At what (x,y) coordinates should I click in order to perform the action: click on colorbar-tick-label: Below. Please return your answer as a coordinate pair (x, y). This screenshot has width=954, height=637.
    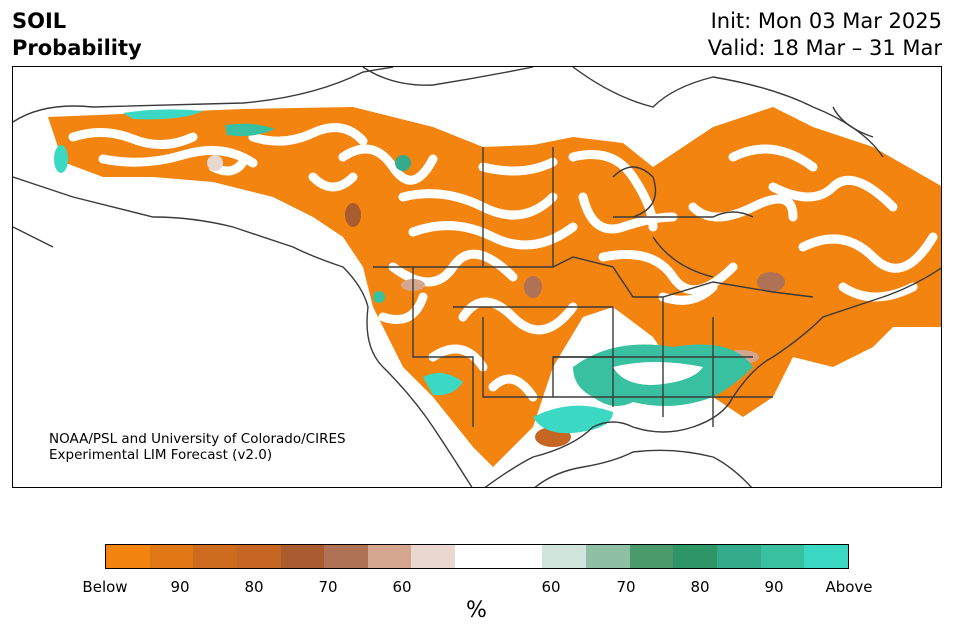
    Looking at the image, I should click on (105, 587).